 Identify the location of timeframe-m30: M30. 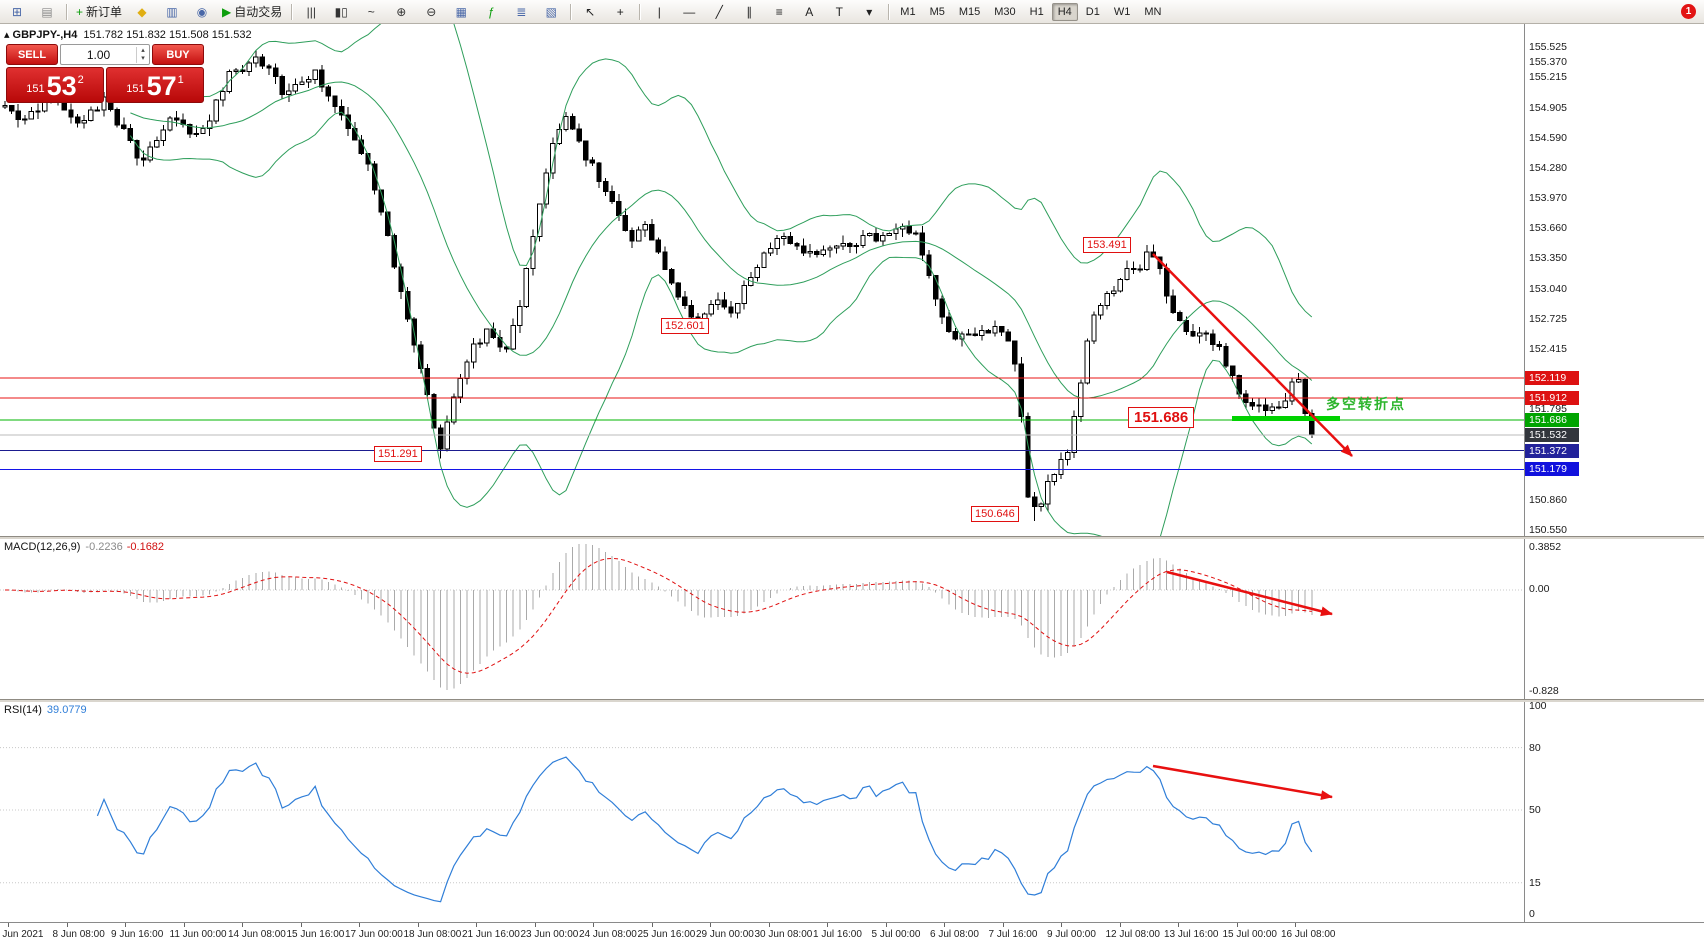
(1005, 11).